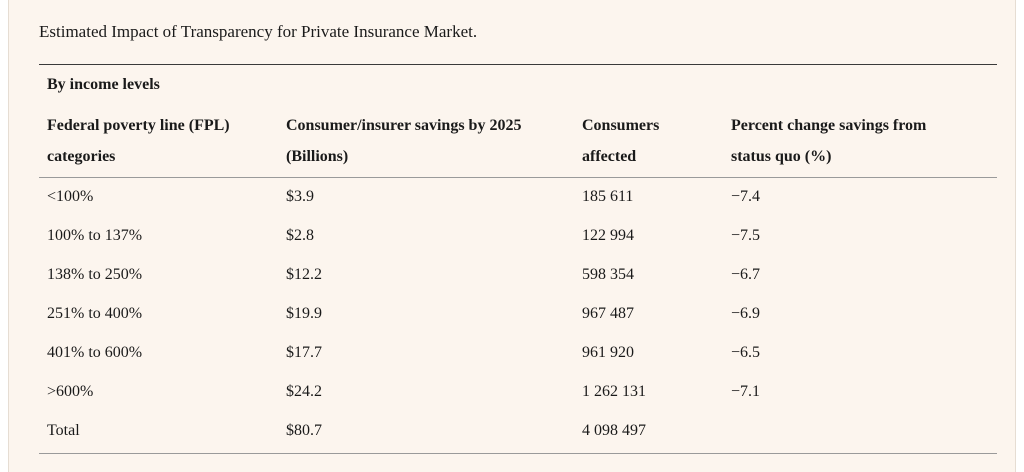 This screenshot has width=1024, height=472. I want to click on header-consumers-line2: affected, so click(609, 156).